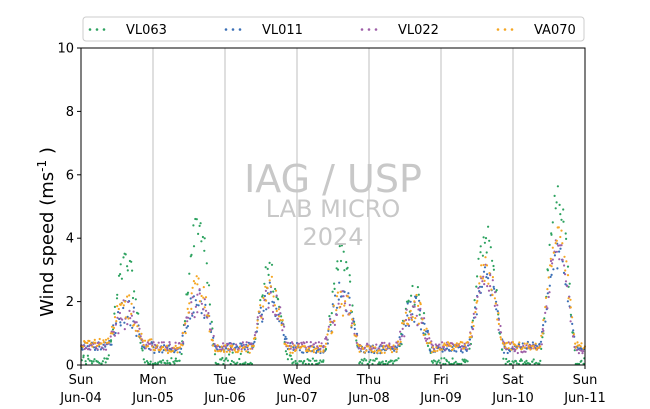  Describe the element at coordinates (332, 237) in the screenshot. I see `watermark-year: 2024` at that location.